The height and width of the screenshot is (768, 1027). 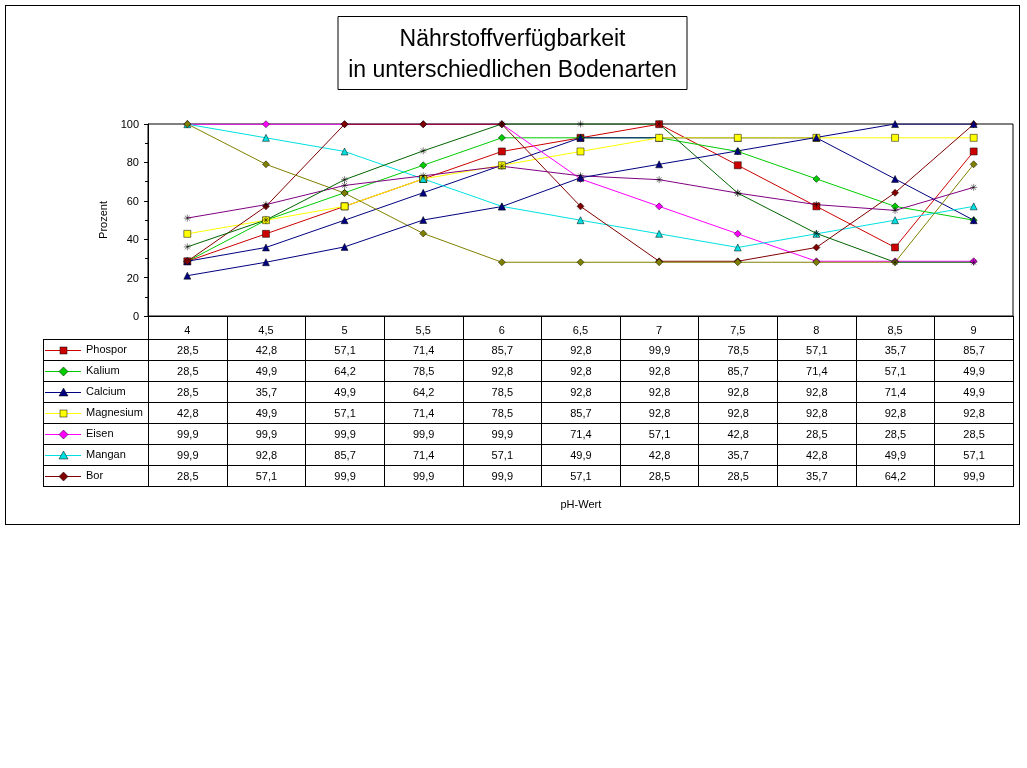 What do you see at coordinates (135, 316) in the screenshot?
I see `y-tick-label: 0` at bounding box center [135, 316].